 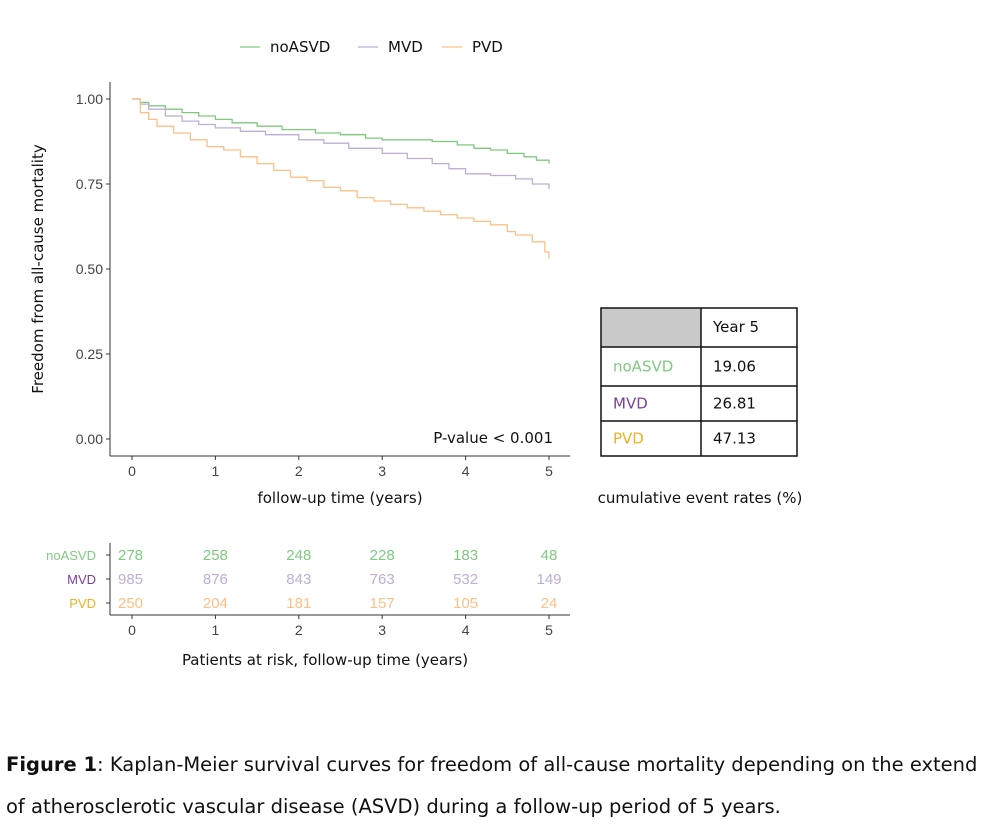 What do you see at coordinates (549, 603) in the screenshot?
I see `risk-value: 24` at bounding box center [549, 603].